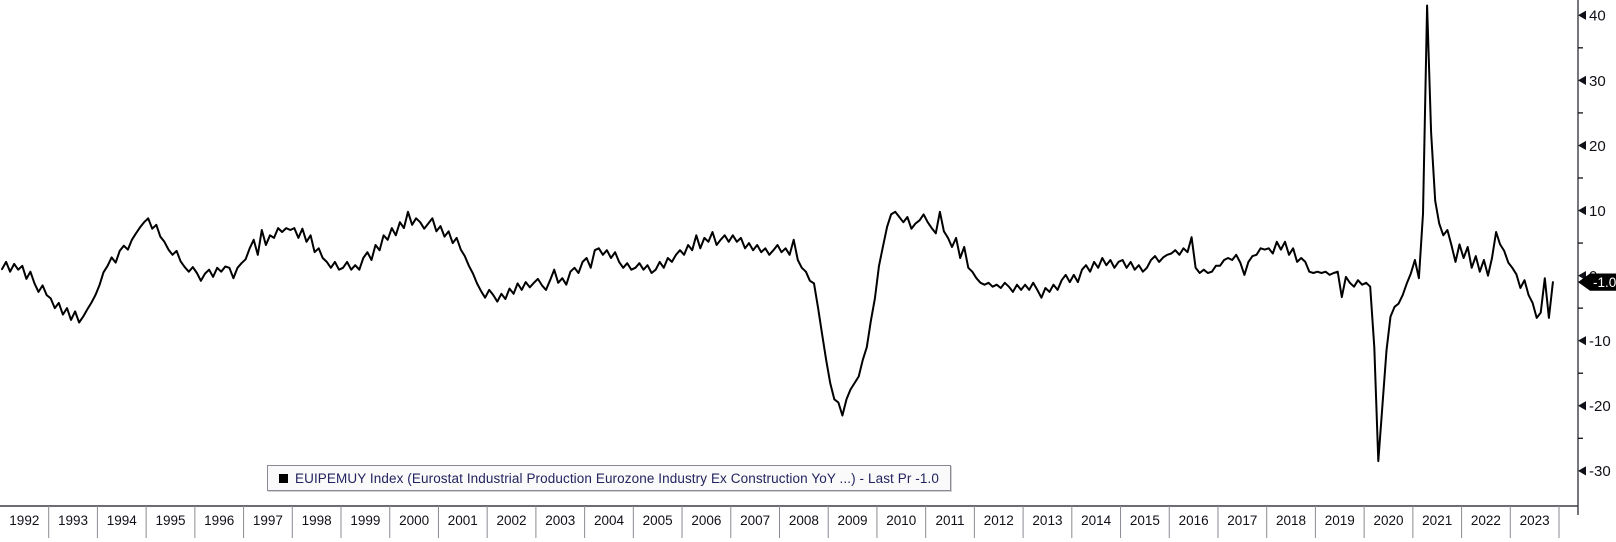  I want to click on year-label: 2008, so click(804, 520).